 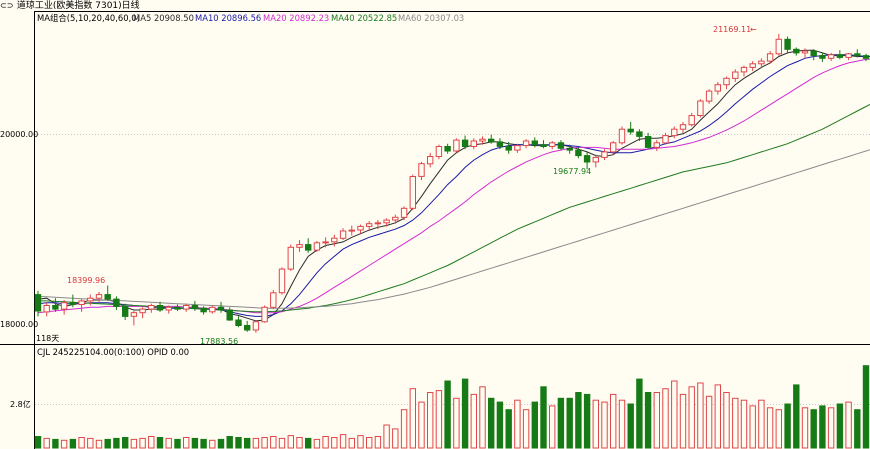 I want to click on ma-group-label: MA组合(5,10,20,40,60,0), so click(x=88, y=18).